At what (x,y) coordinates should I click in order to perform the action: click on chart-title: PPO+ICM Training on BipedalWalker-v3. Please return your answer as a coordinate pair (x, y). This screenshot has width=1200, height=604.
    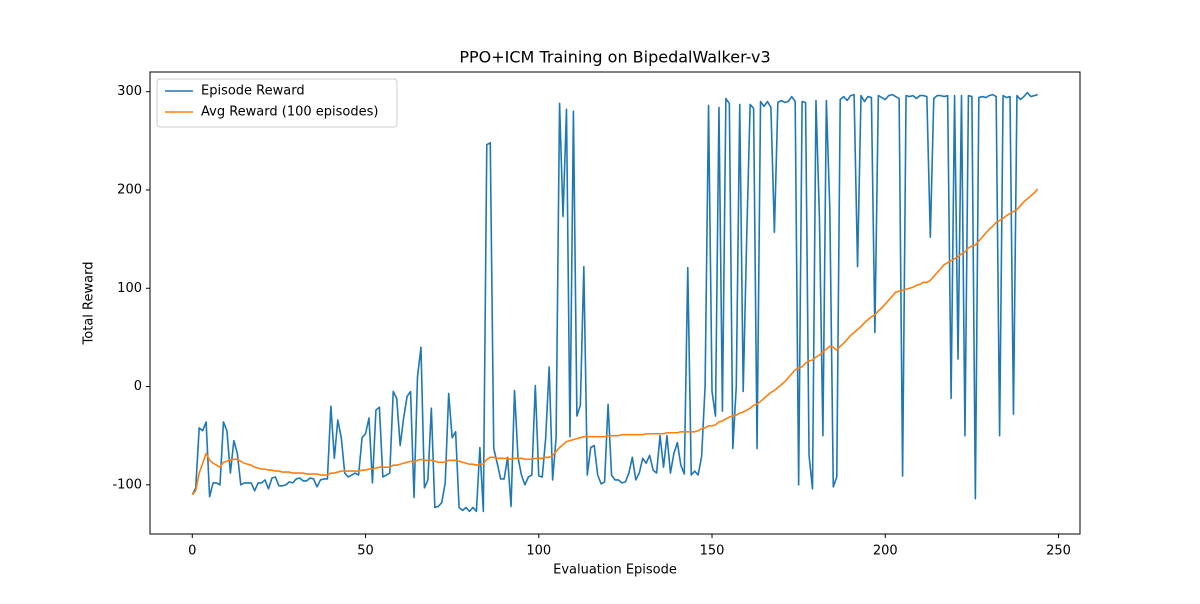
    Looking at the image, I should click on (614, 57).